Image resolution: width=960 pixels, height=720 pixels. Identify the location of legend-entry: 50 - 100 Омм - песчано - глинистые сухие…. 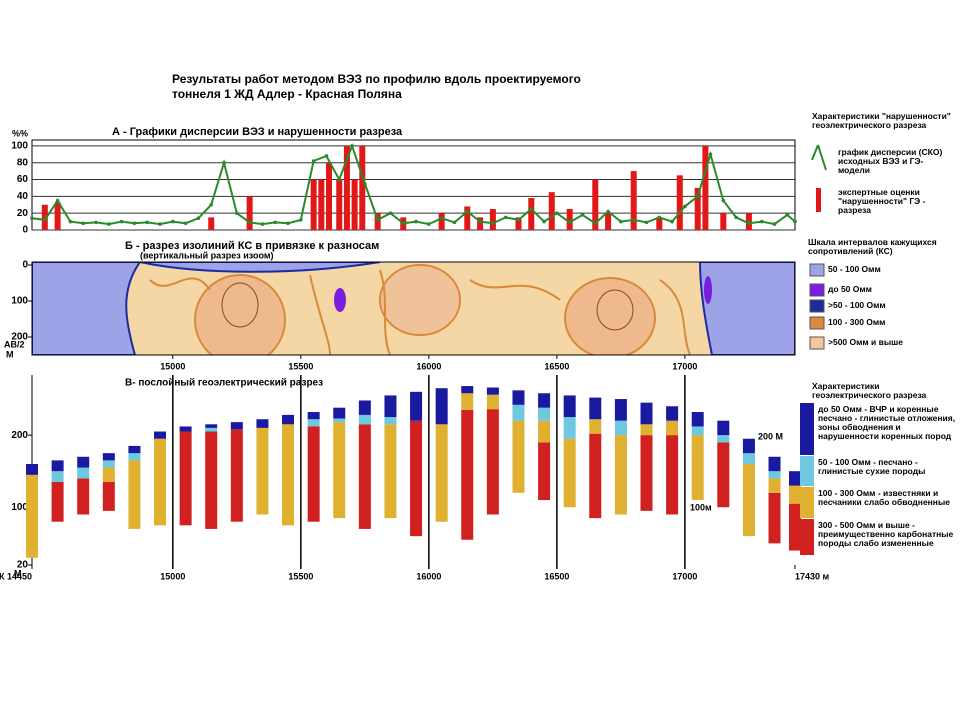
(872, 466).